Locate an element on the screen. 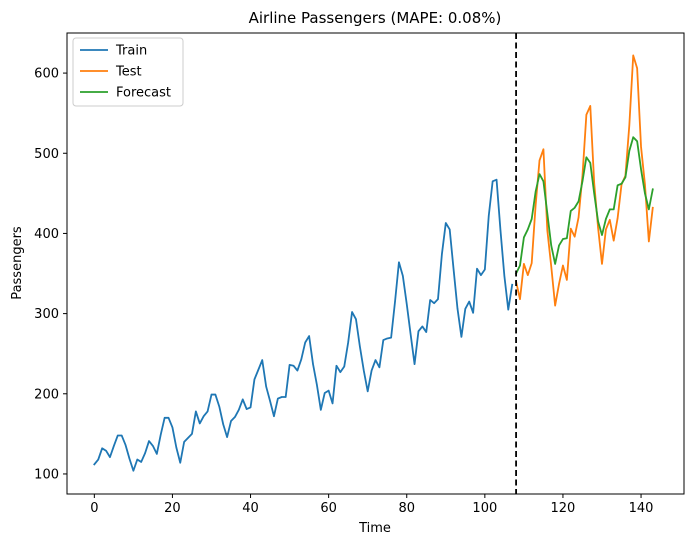 This screenshot has width=695, height=547. x-tick-label: 0 is located at coordinates (94, 508).